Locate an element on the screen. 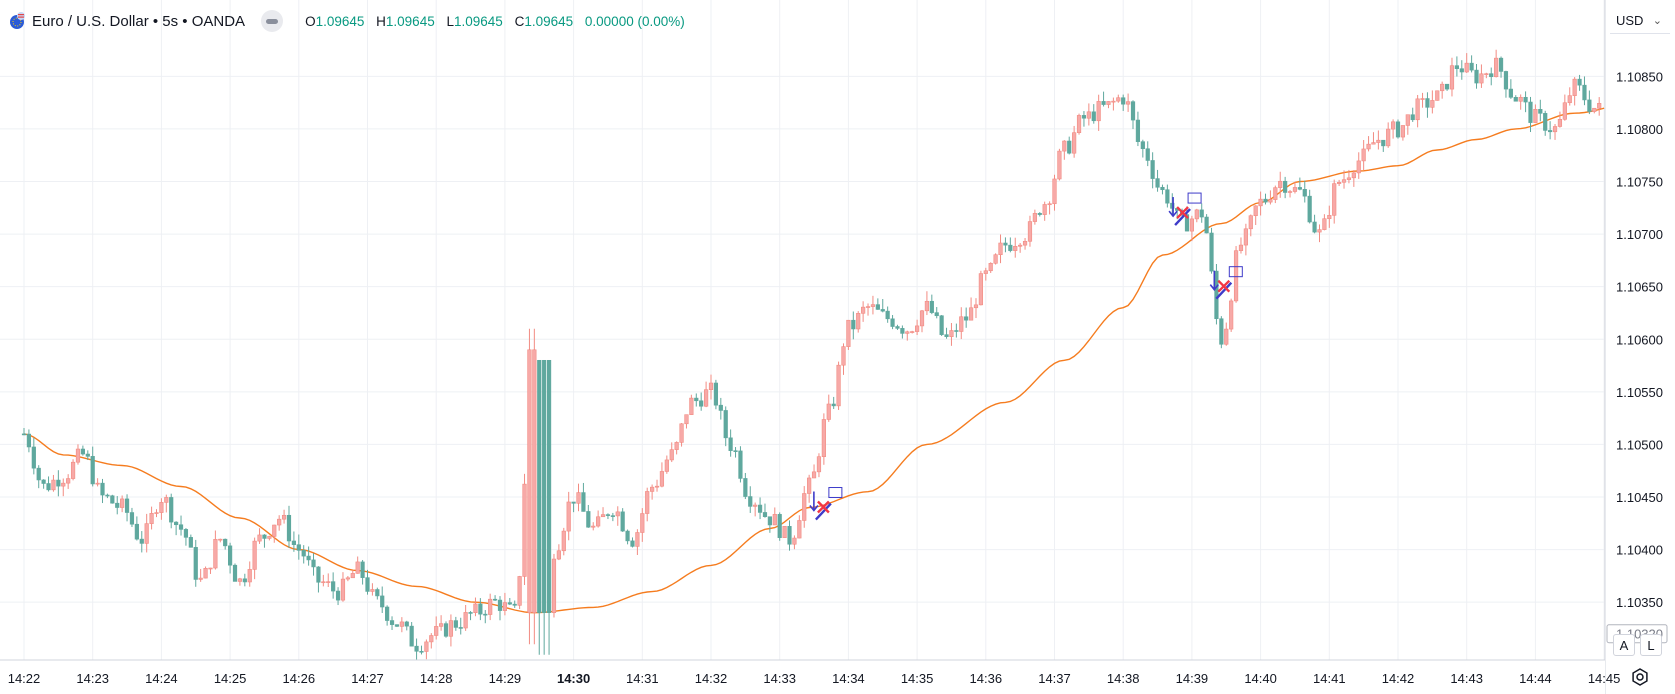 Image resolution: width=1675 pixels, height=694 pixels. down-arrow-head is located at coordinates (1173, 214).